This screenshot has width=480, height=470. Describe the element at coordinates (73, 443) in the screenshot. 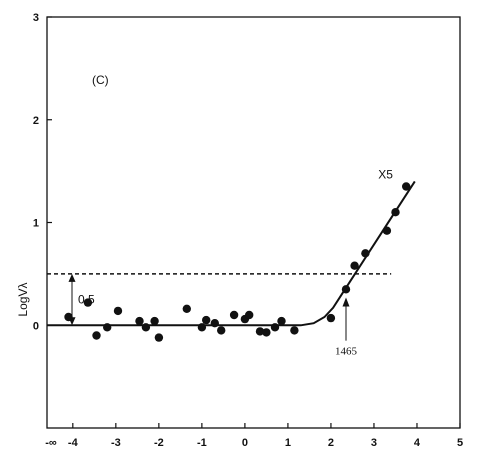

I see `x-tick-label: -4` at that location.